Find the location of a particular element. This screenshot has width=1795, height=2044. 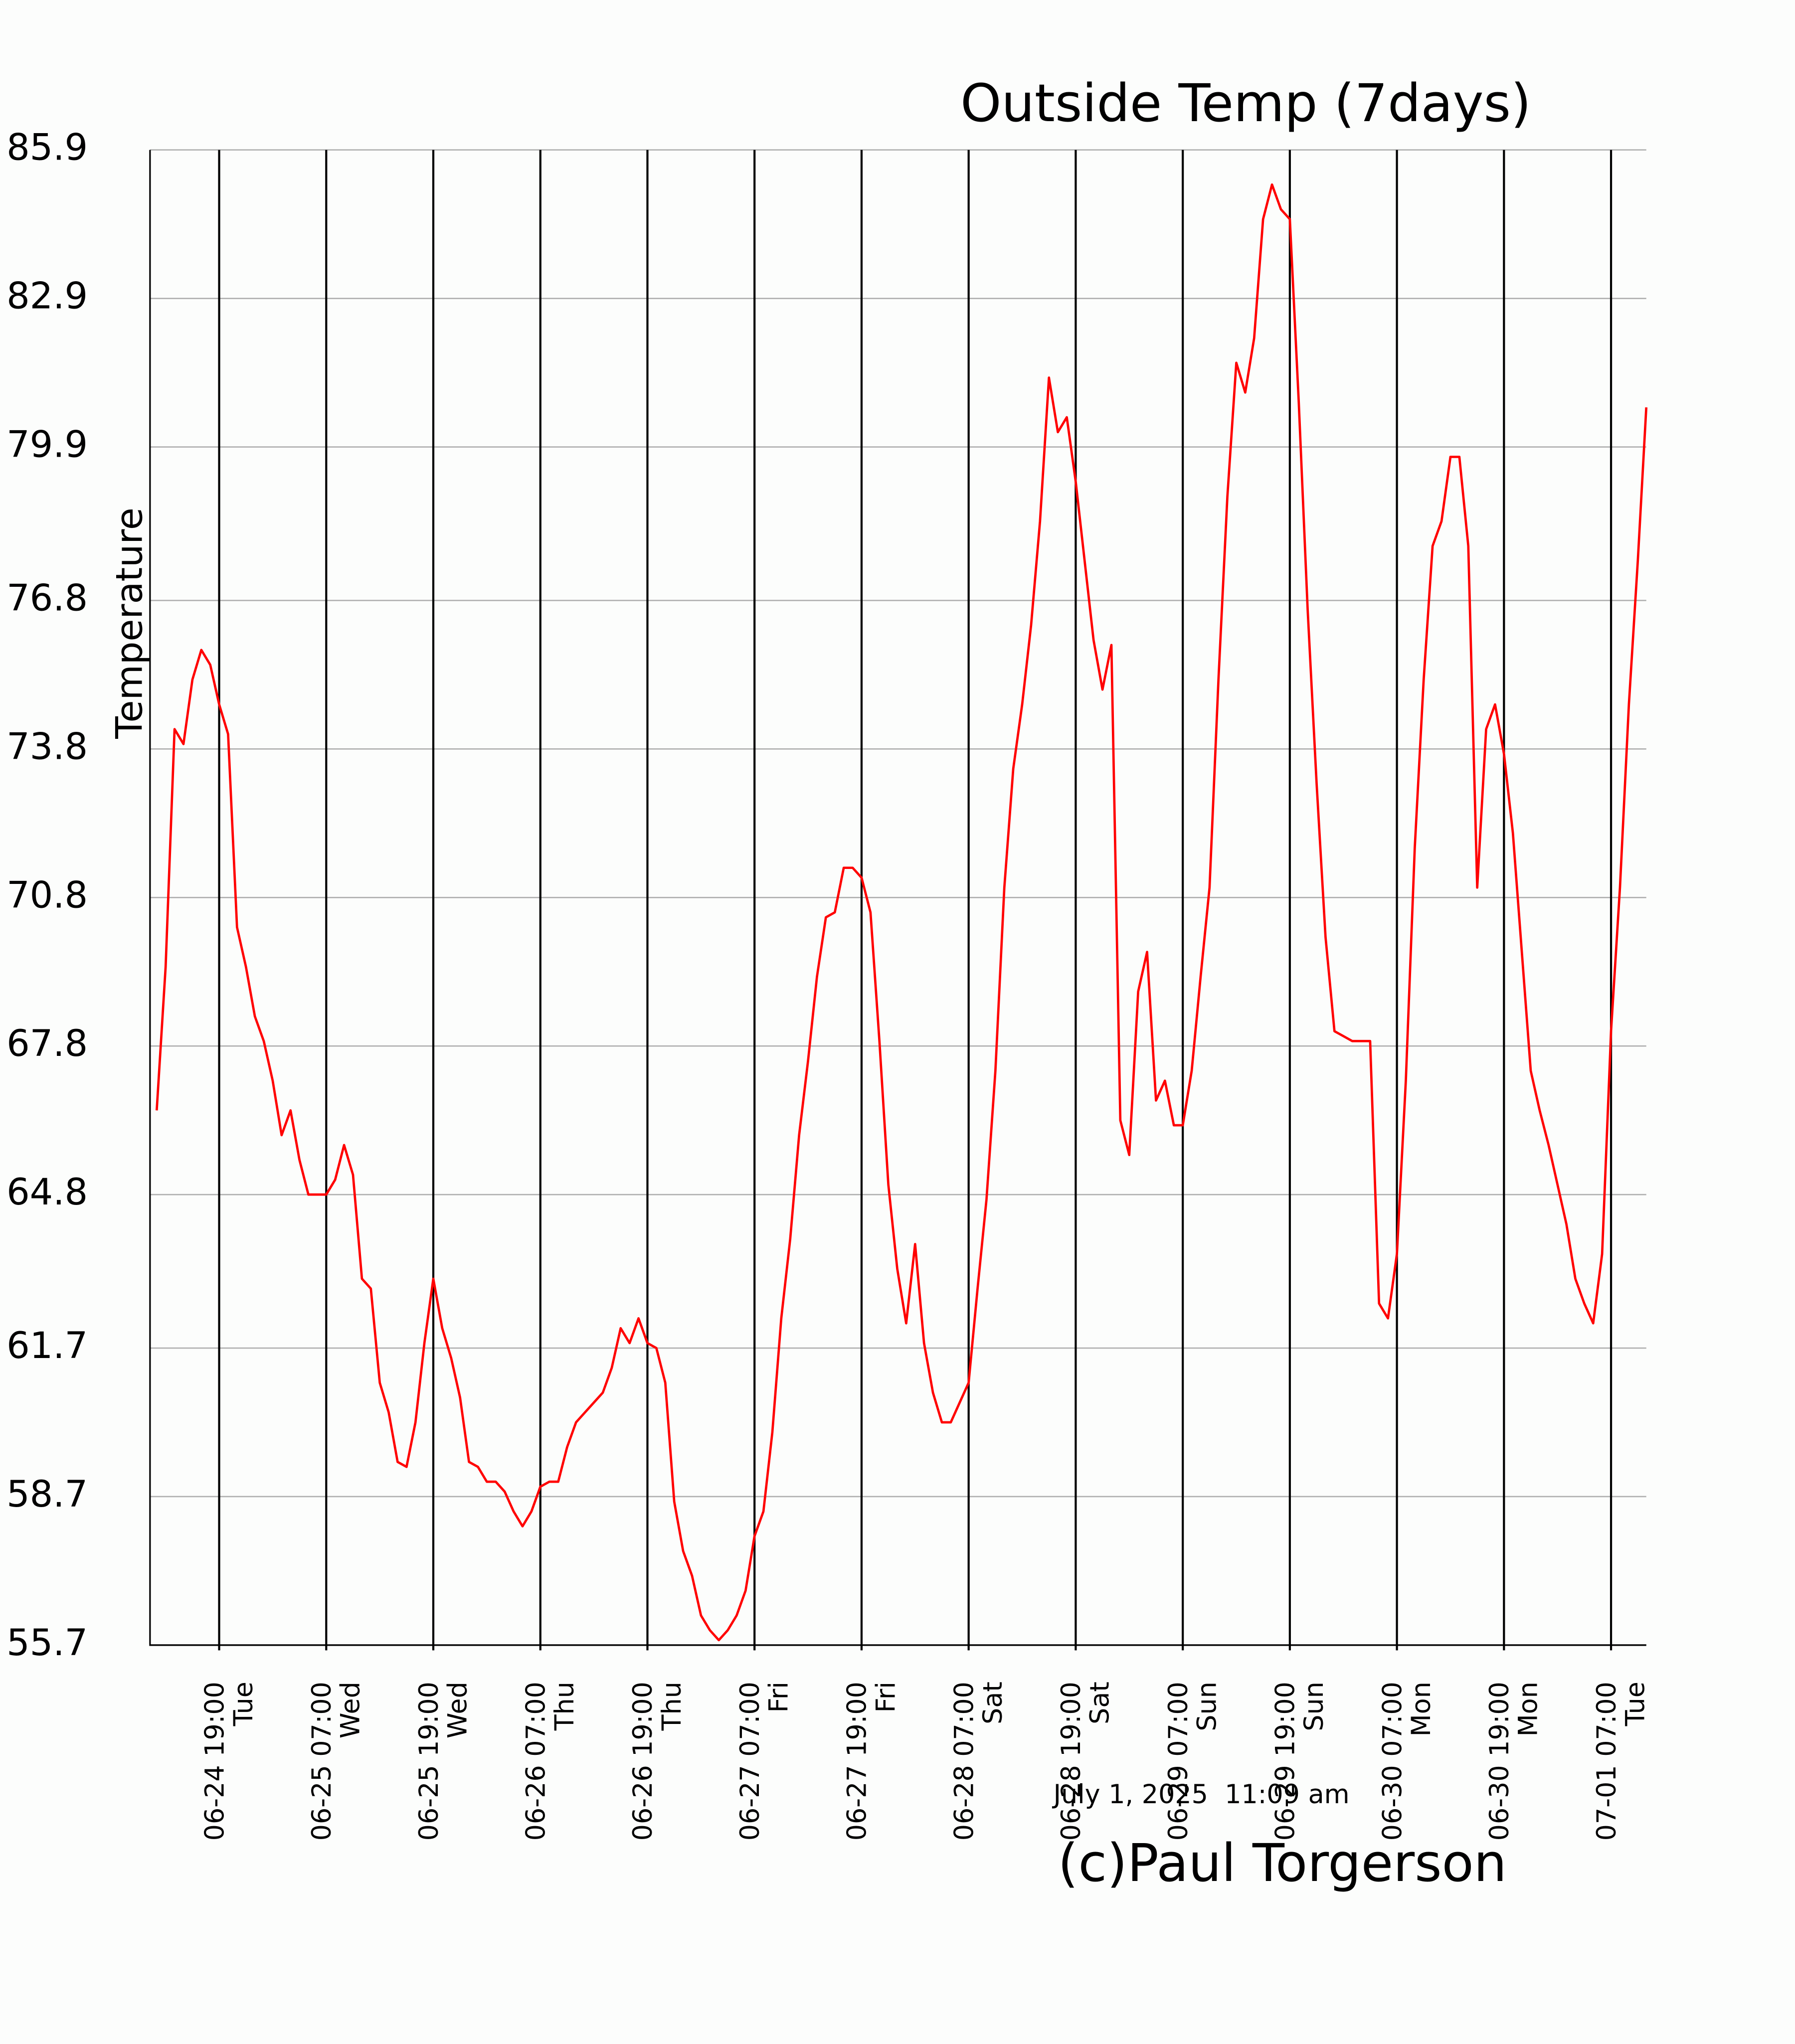

y-tick-label: 85.9 is located at coordinates (47, 148).